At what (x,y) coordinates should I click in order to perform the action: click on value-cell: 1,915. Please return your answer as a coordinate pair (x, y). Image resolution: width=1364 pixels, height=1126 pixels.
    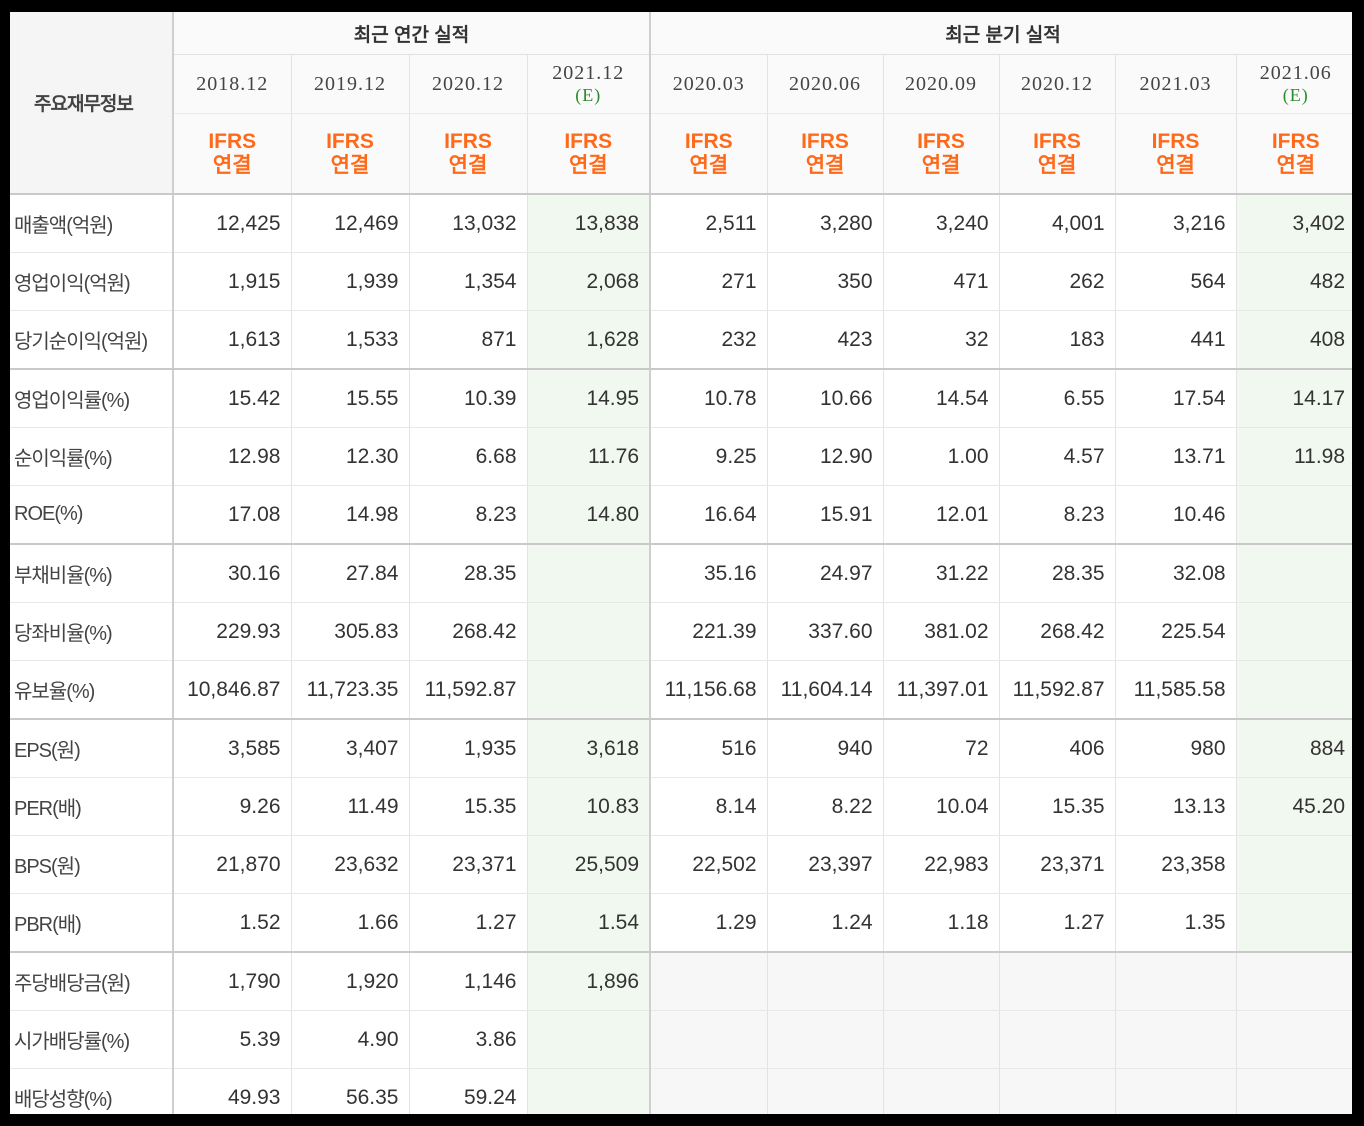
    Looking at the image, I should click on (231, 281).